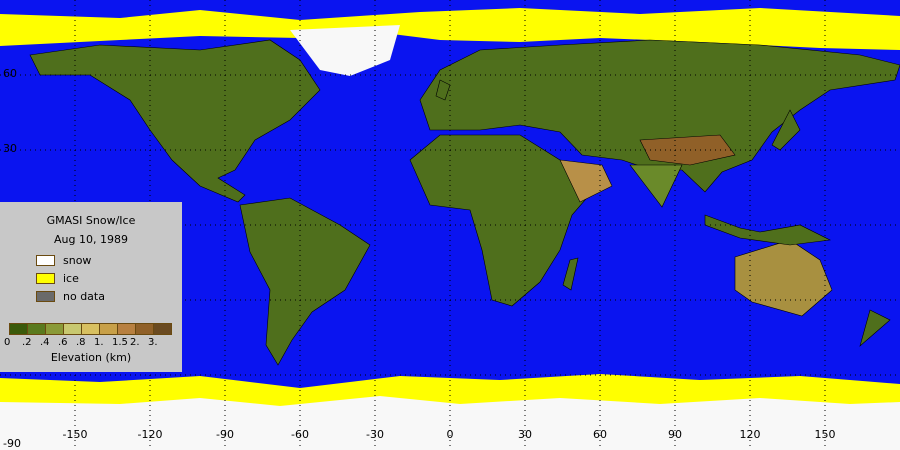 The image size is (900, 450). I want to click on ice-swatch, so click(45, 278).